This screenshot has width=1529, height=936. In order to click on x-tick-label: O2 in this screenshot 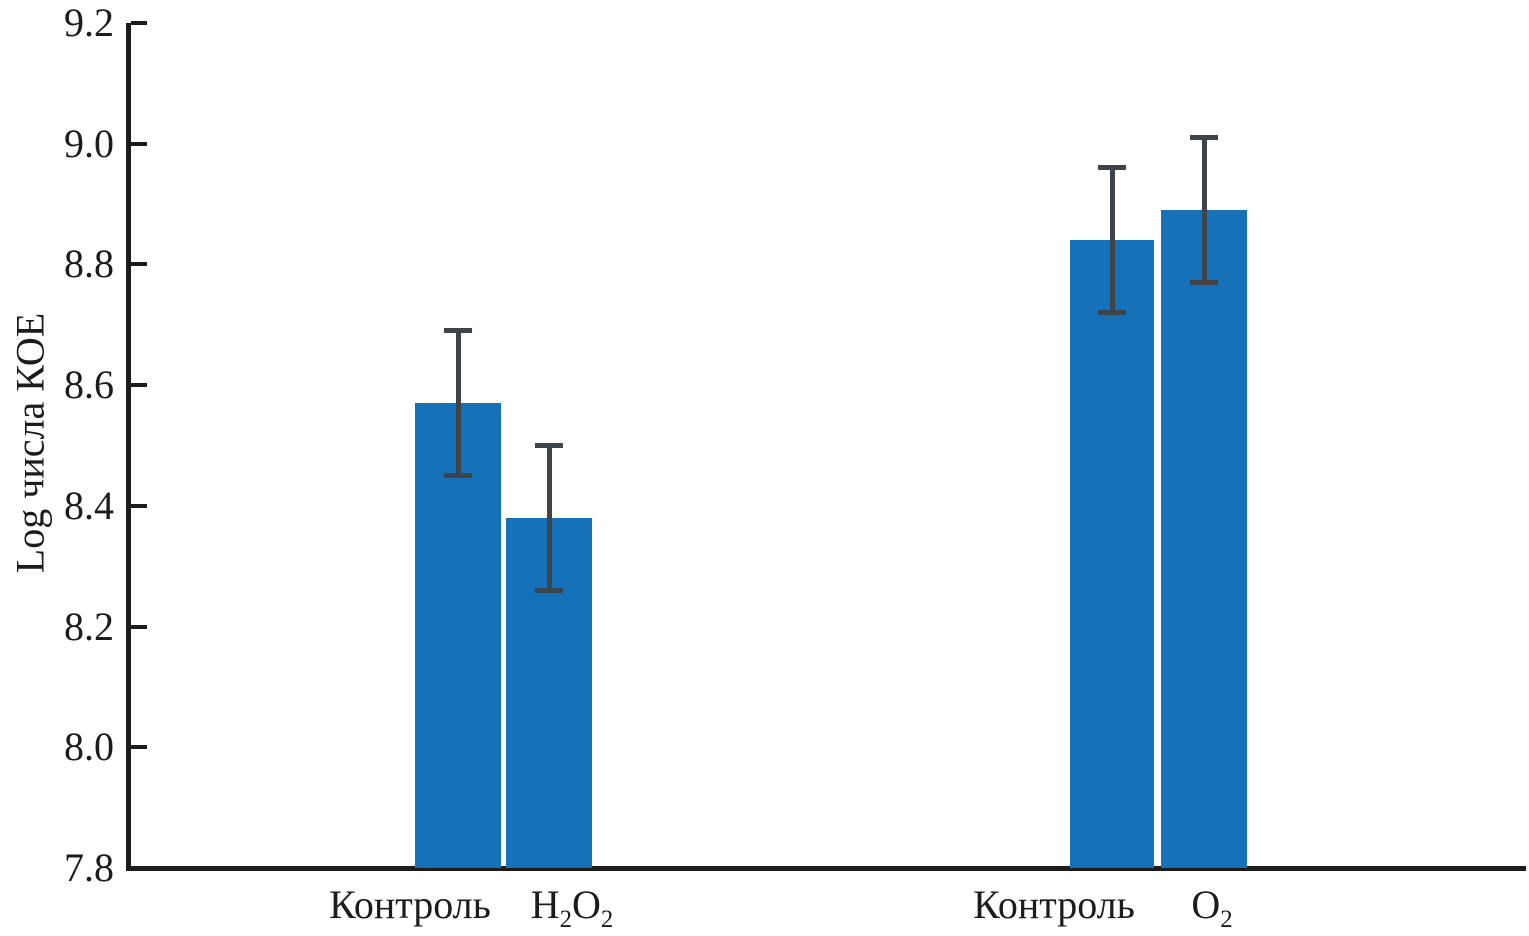, I will do `click(1212, 907)`.